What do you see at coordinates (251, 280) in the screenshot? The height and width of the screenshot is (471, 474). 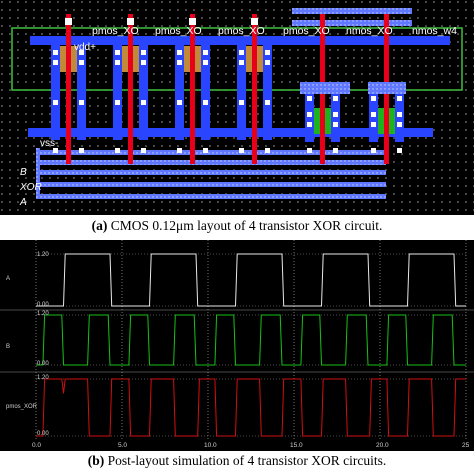 I see `series-line-a` at bounding box center [251, 280].